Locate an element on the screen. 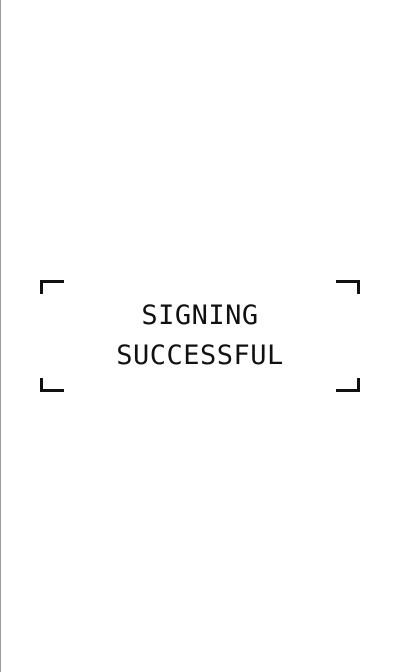  frame-corner-top-left is located at coordinates (52, 287).